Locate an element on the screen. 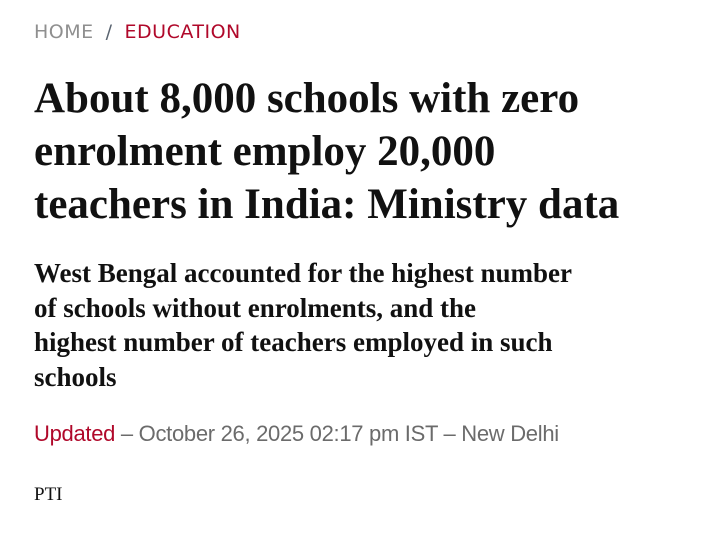  breadcrumb-home-link: HOME is located at coordinates (64, 32).